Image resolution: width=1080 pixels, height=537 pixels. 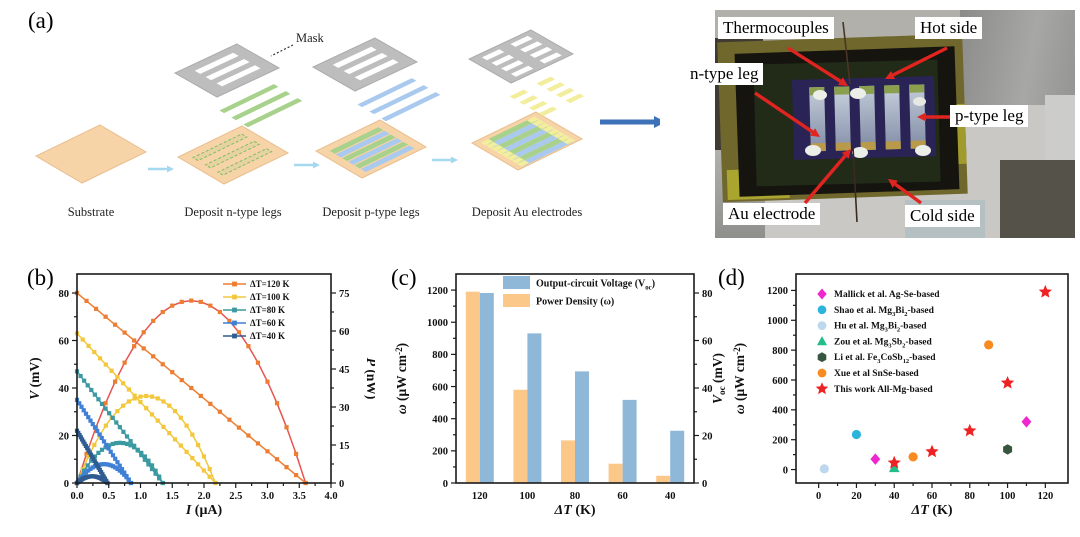 What do you see at coordinates (1060, 132) in the screenshot?
I see `metal-right` at bounding box center [1060, 132].